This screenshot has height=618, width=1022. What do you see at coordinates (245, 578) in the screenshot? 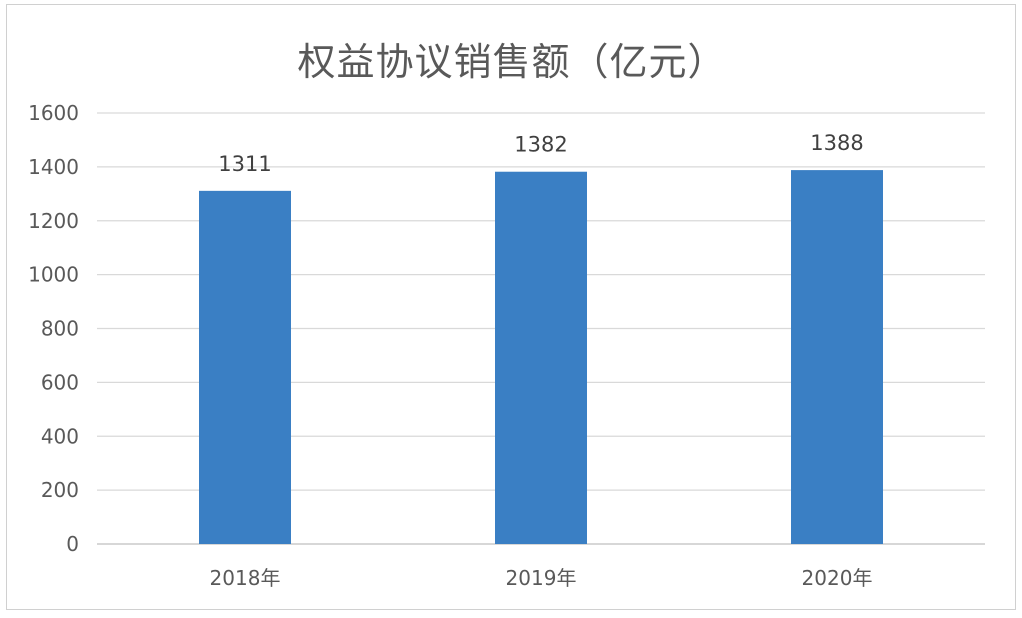
I see `x-tick-label: 2018年` at bounding box center [245, 578].